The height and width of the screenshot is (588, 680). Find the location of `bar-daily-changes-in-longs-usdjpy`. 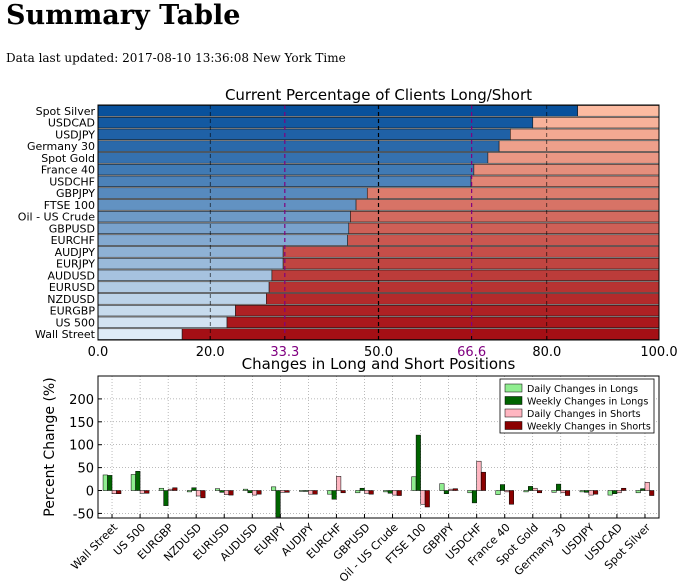

bar-daily-changes-in-longs-usdjpy is located at coordinates (582, 491).